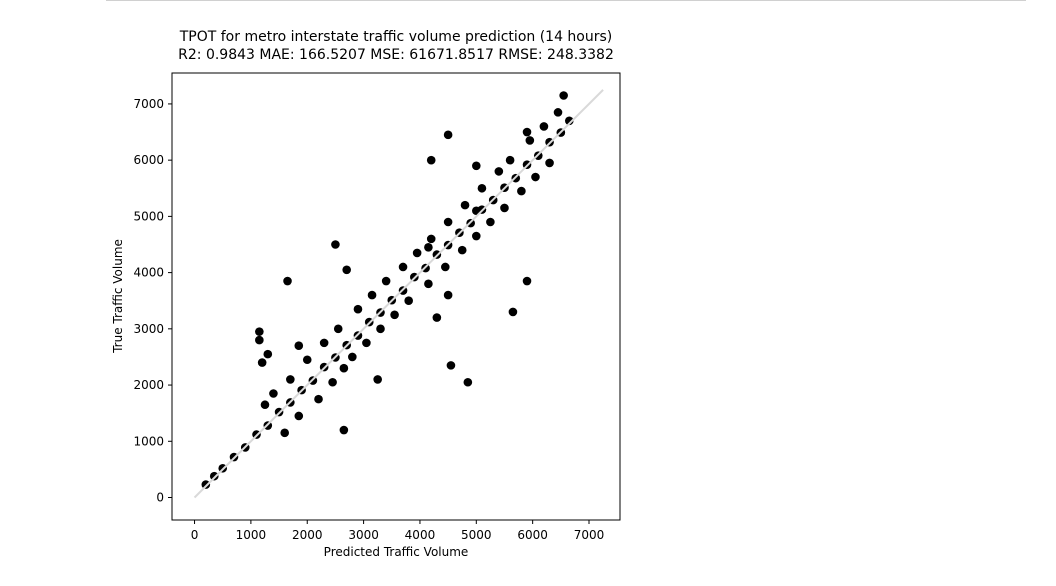 The width and height of the screenshot is (1056, 586). Describe the element at coordinates (160, 498) in the screenshot. I see `y-tick-label: 0` at that location.